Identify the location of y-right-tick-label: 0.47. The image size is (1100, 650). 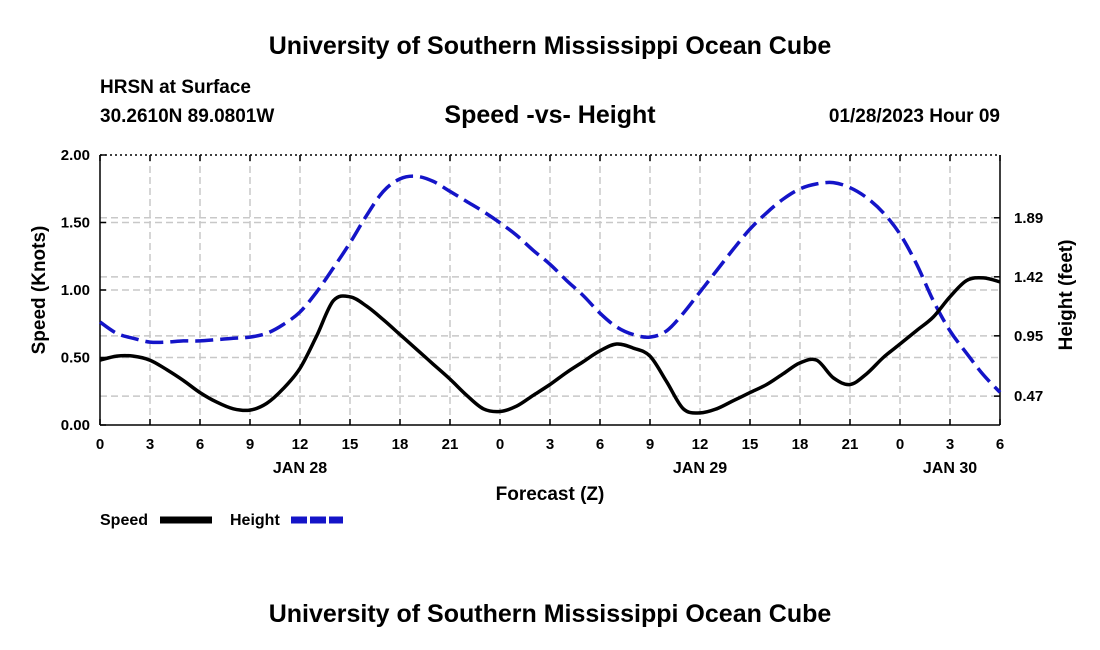
(1028, 396).